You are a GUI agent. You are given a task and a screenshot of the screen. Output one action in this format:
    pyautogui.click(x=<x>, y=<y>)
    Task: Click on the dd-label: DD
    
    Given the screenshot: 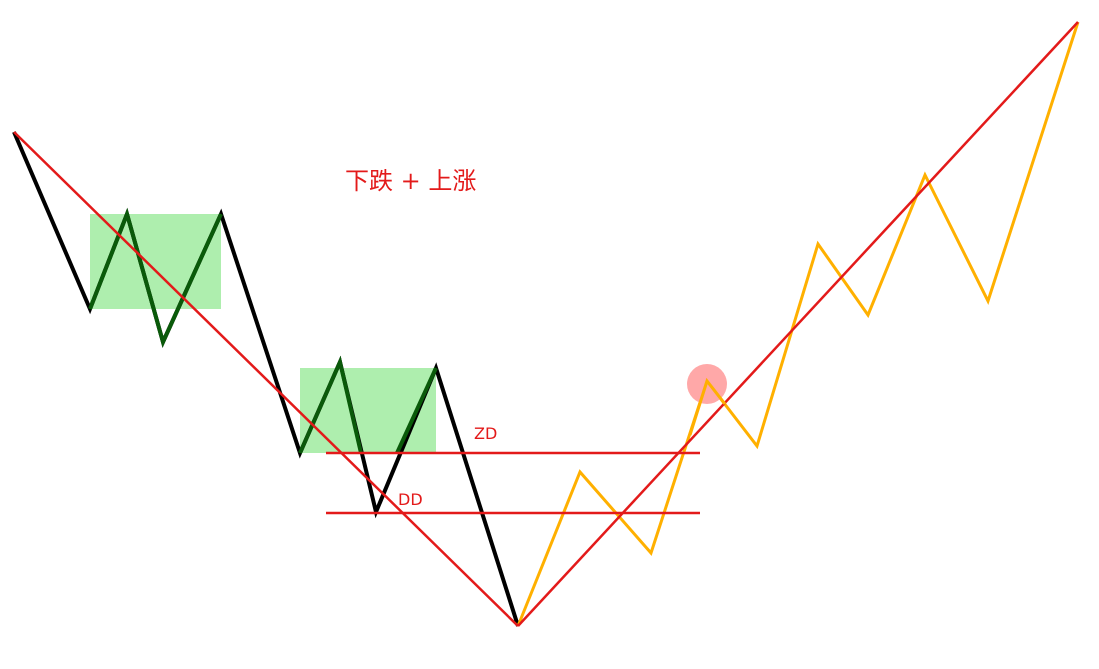 What is the action you would take?
    pyautogui.click(x=410, y=499)
    